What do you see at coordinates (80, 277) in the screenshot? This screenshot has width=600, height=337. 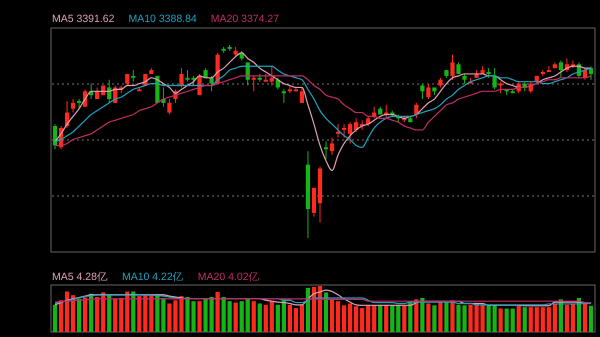 I see `series-label: MA5 4.28亿` at bounding box center [80, 277].